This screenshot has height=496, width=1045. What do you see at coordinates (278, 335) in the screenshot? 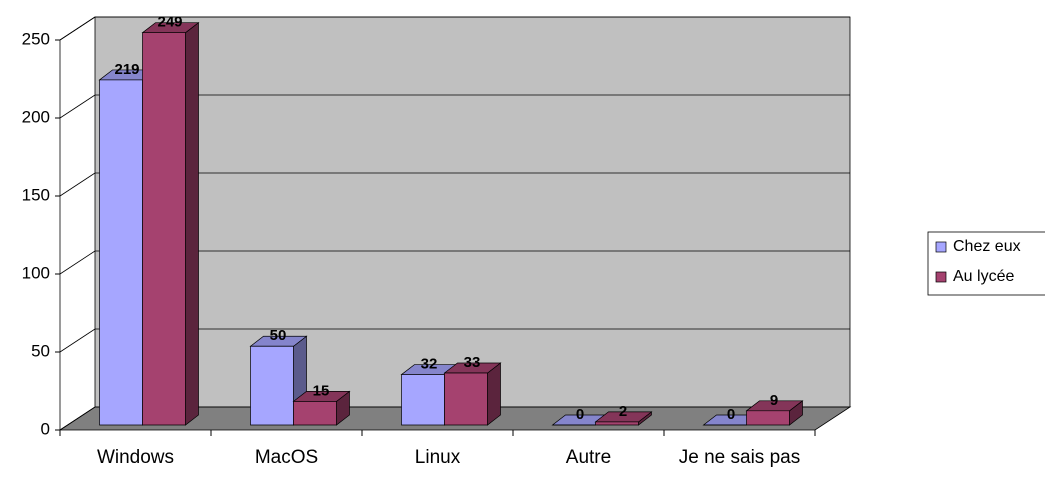
I see `value-label: 50` at bounding box center [278, 335].